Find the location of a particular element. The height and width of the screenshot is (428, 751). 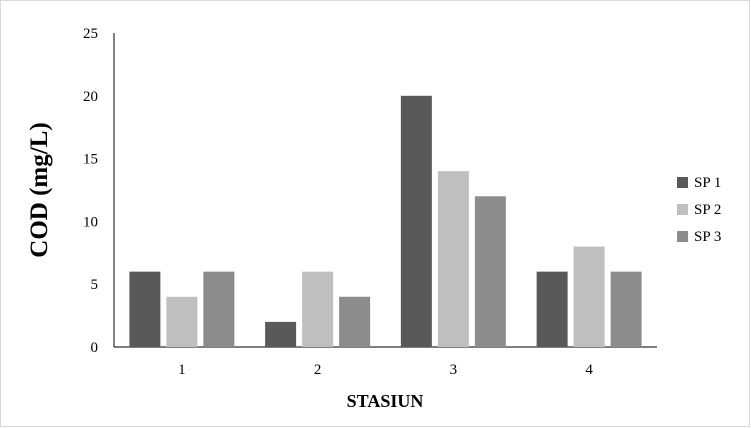

legend-item: SP 2 is located at coordinates (699, 210).